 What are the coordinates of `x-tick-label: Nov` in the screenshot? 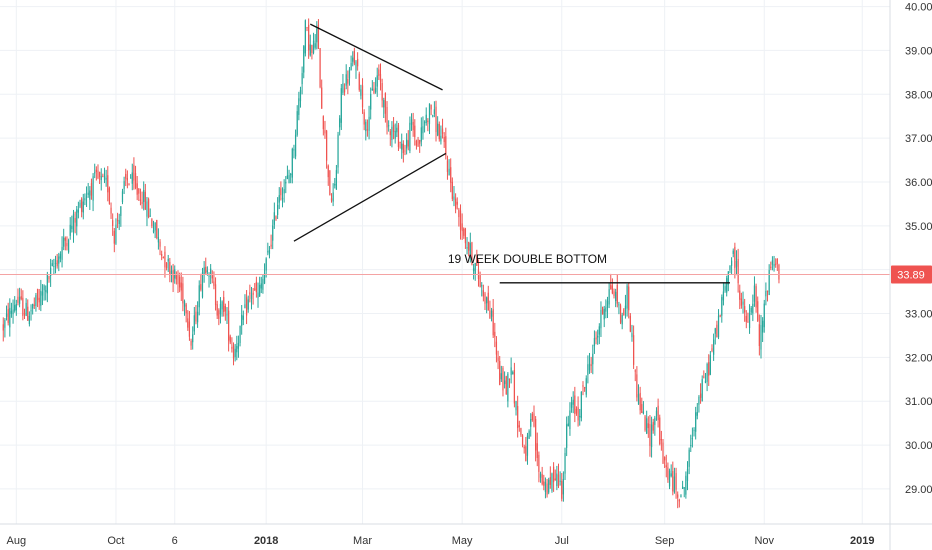 It's located at (764, 541).